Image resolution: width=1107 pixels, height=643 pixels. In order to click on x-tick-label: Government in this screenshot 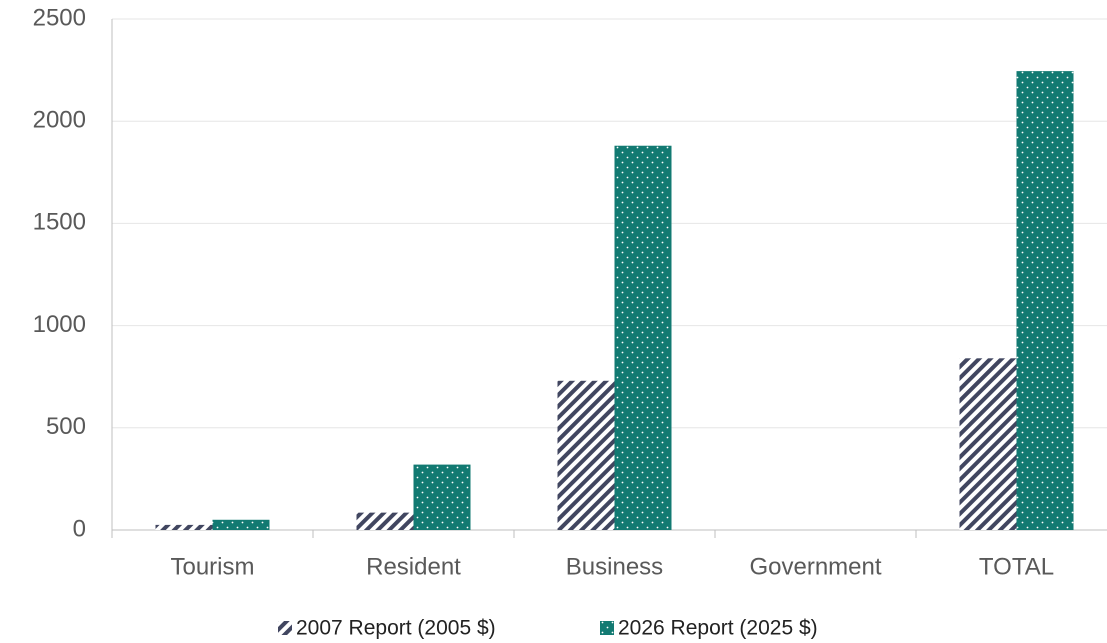, I will do `click(815, 566)`.